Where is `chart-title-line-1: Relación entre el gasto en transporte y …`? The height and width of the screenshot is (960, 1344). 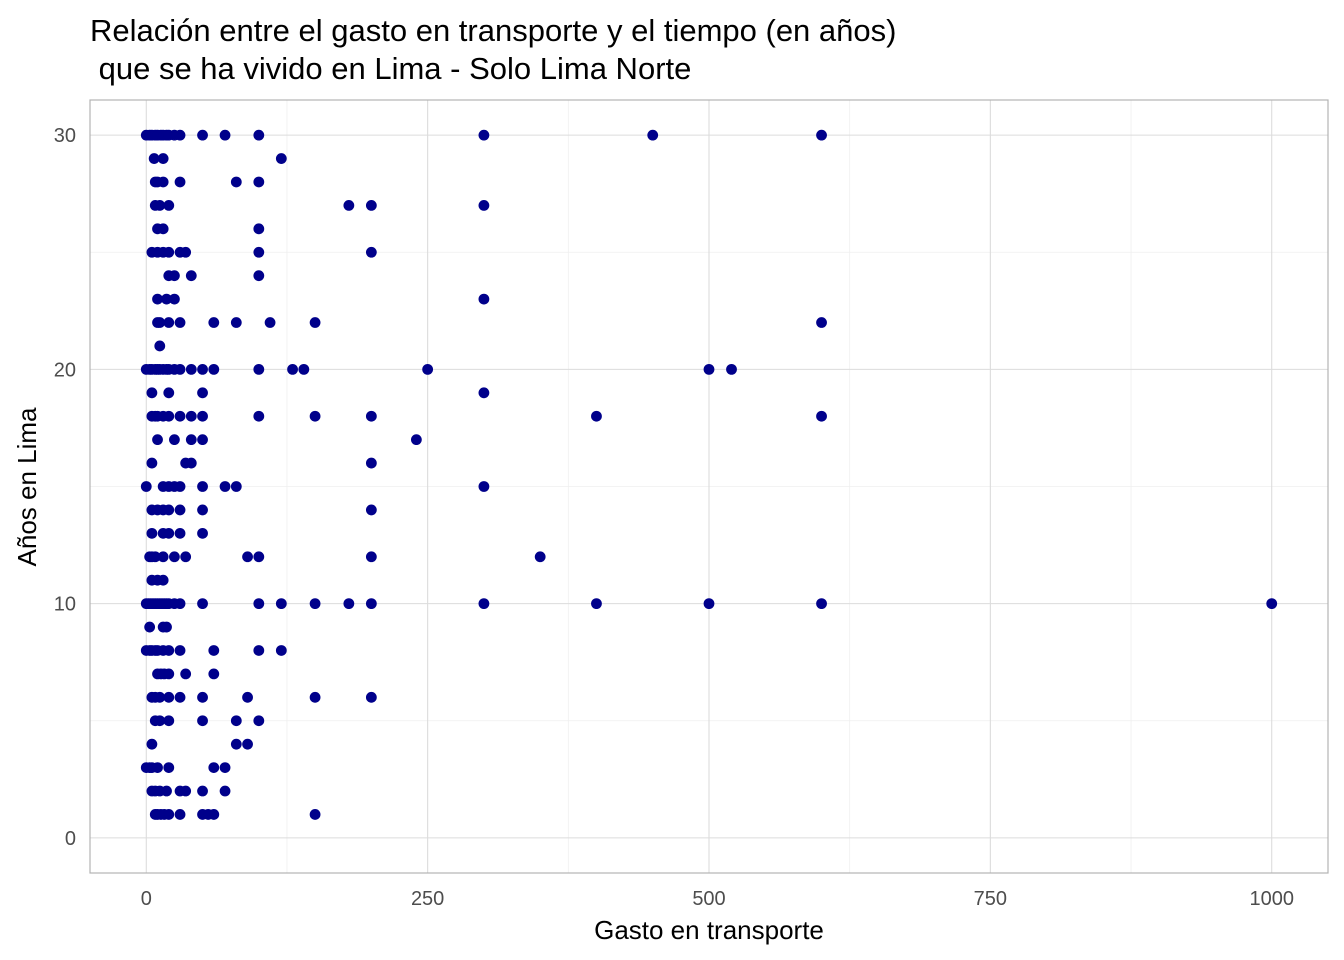 chart-title-line-1: Relación entre el gasto en transporte y … is located at coordinates (493, 30).